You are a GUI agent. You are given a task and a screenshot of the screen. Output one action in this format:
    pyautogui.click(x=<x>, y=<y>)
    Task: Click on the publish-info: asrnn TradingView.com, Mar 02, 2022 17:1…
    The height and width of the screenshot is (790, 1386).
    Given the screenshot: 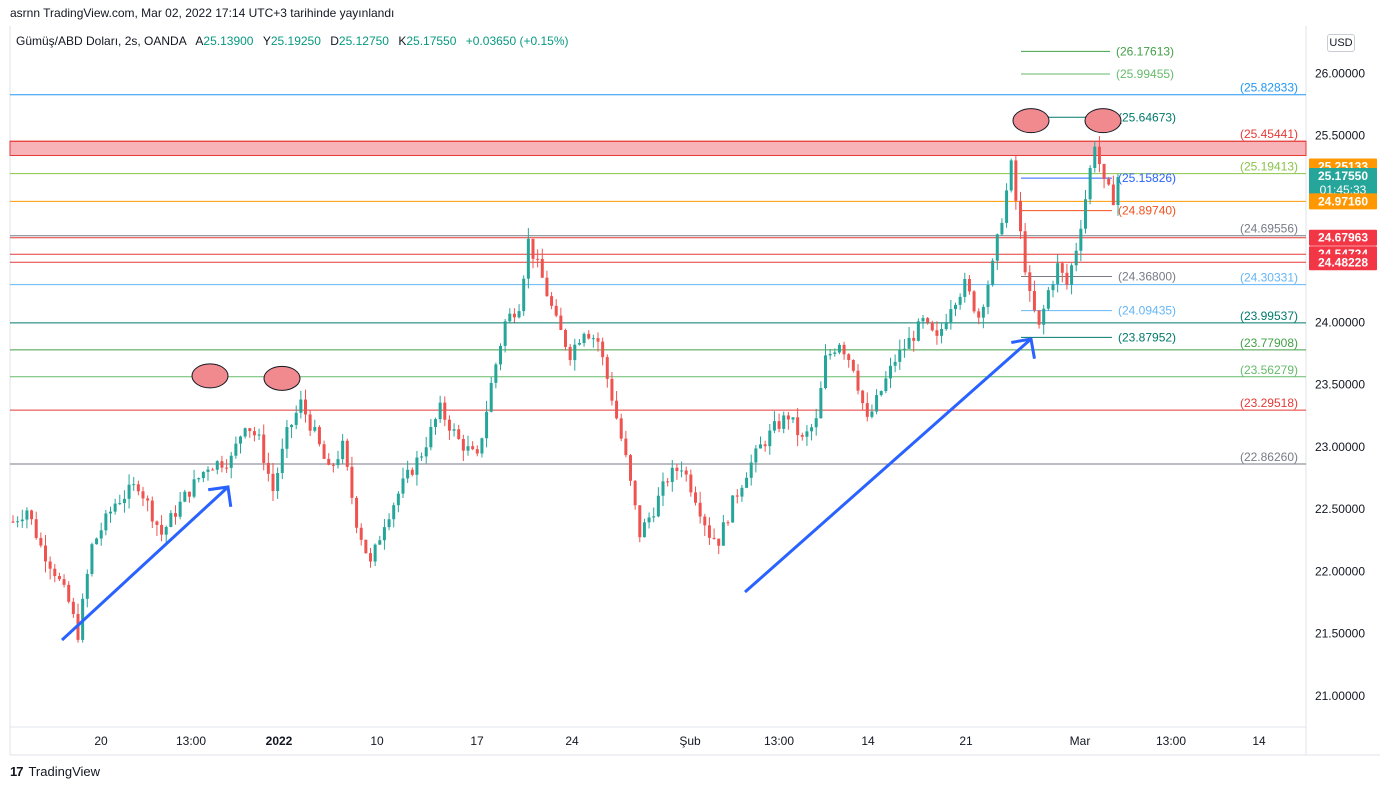 What is the action you would take?
    pyautogui.click(x=202, y=13)
    